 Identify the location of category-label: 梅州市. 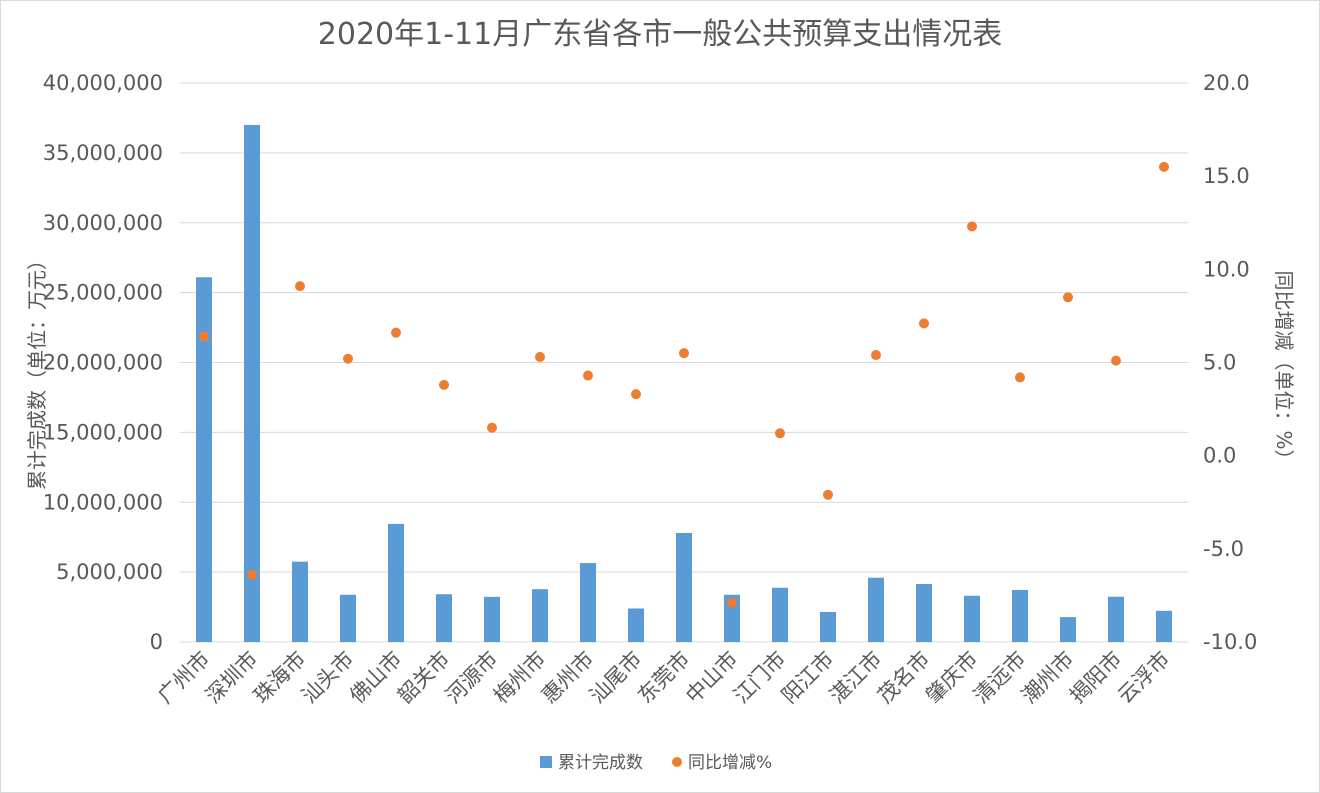
(520, 678).